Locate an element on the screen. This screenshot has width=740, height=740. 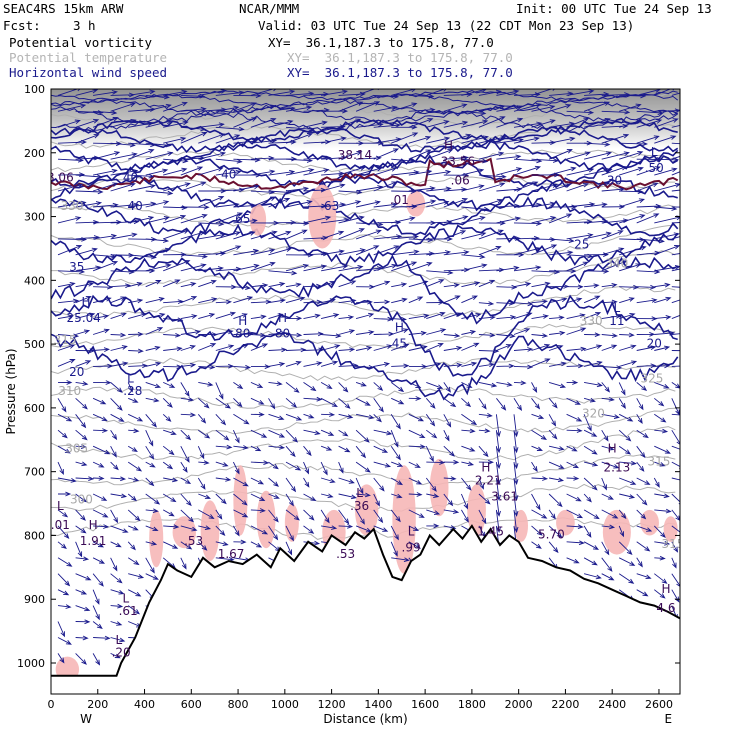
x-tick-label: 1600 is located at coordinates (425, 704).